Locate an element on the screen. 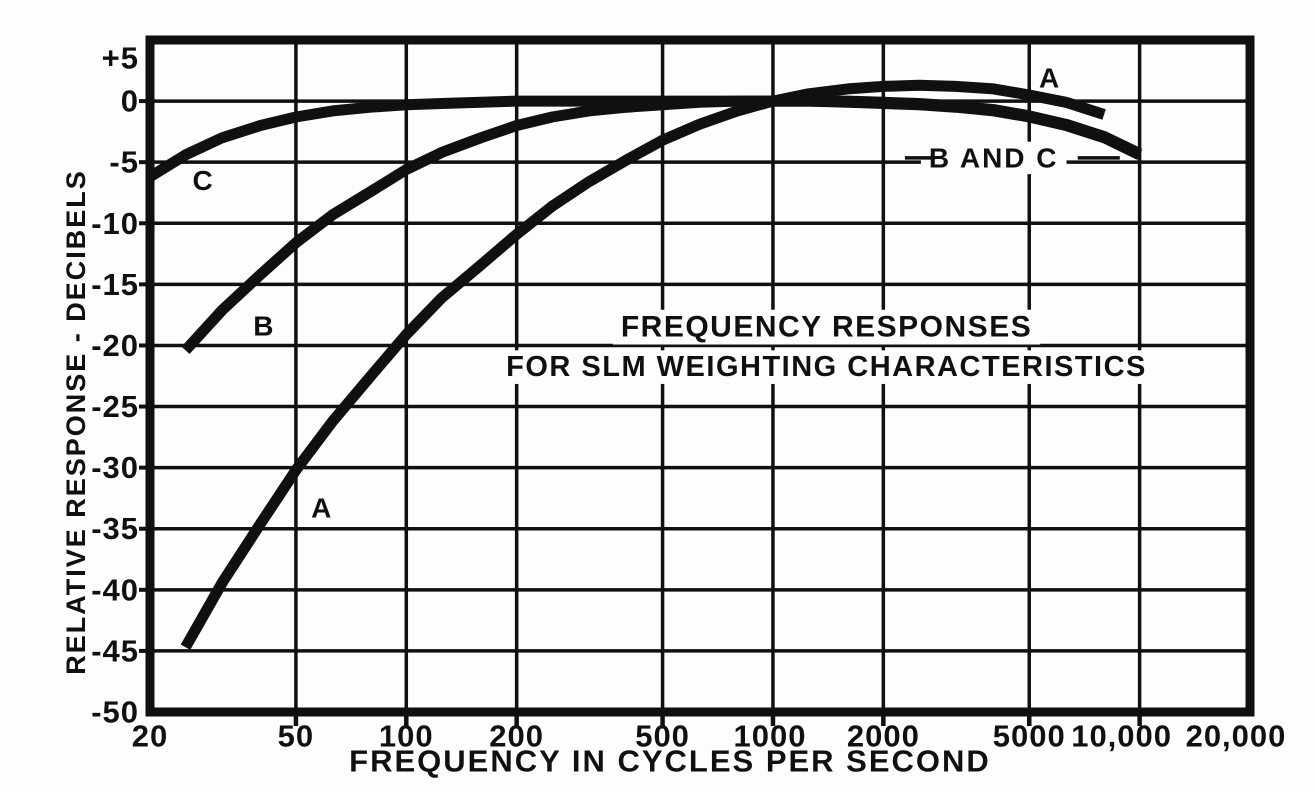  x-tick-label: 1000 is located at coordinates (769, 736).